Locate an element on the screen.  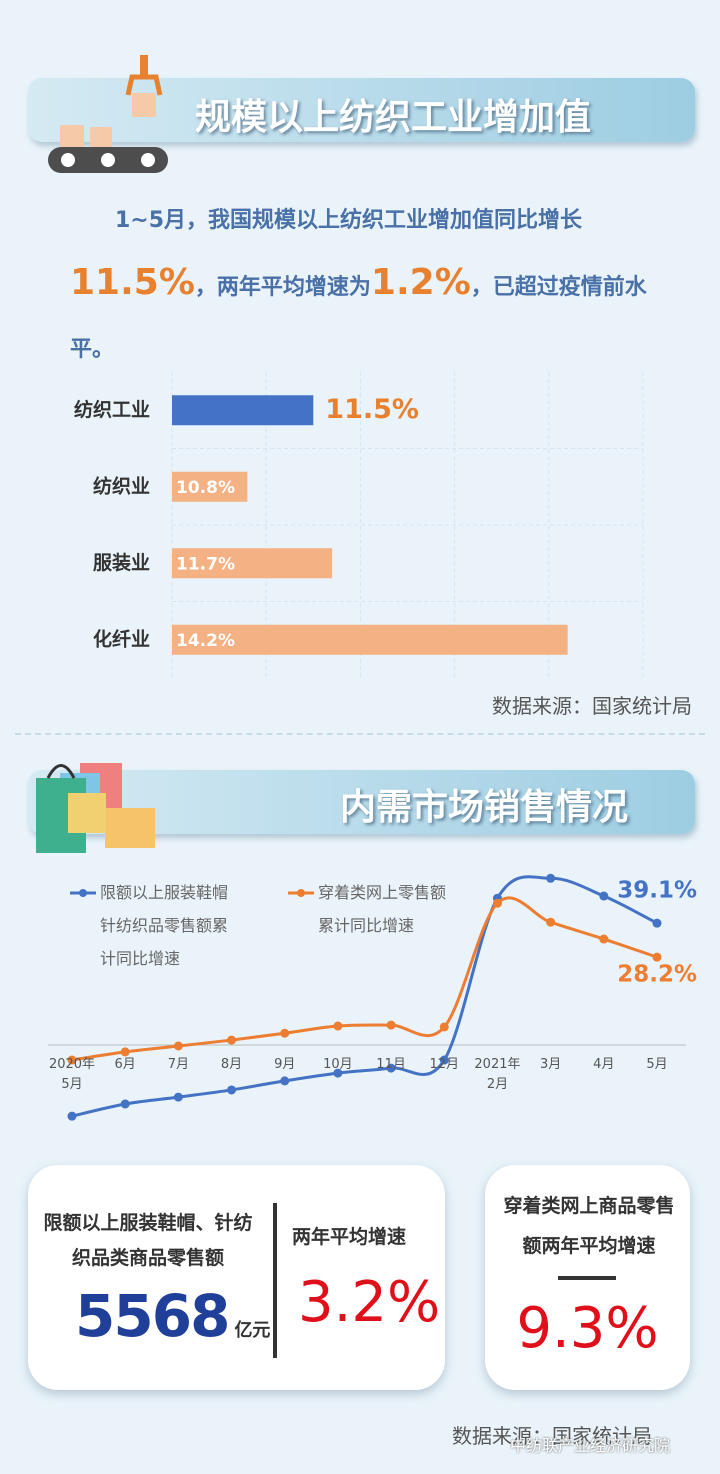
card-rate: 9.3% is located at coordinates (587, 1328).